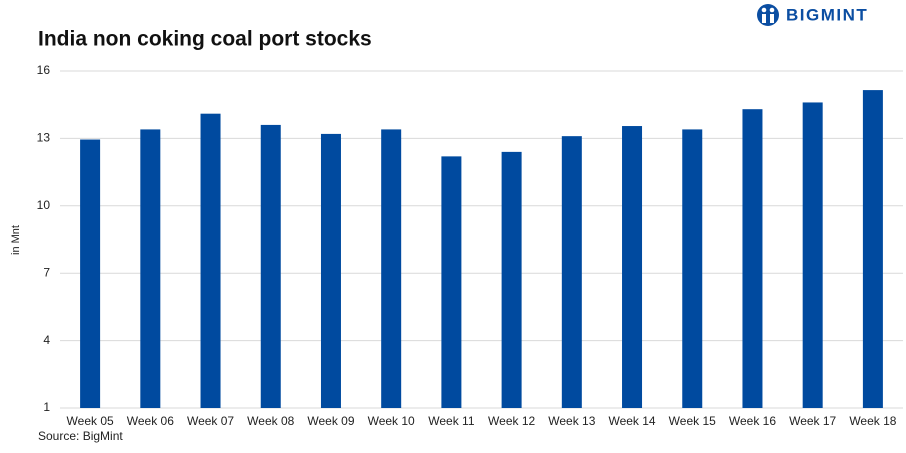 Image resolution: width=906 pixels, height=453 pixels. Describe the element at coordinates (752, 421) in the screenshot. I see `x-tick-label: Week 16` at that location.